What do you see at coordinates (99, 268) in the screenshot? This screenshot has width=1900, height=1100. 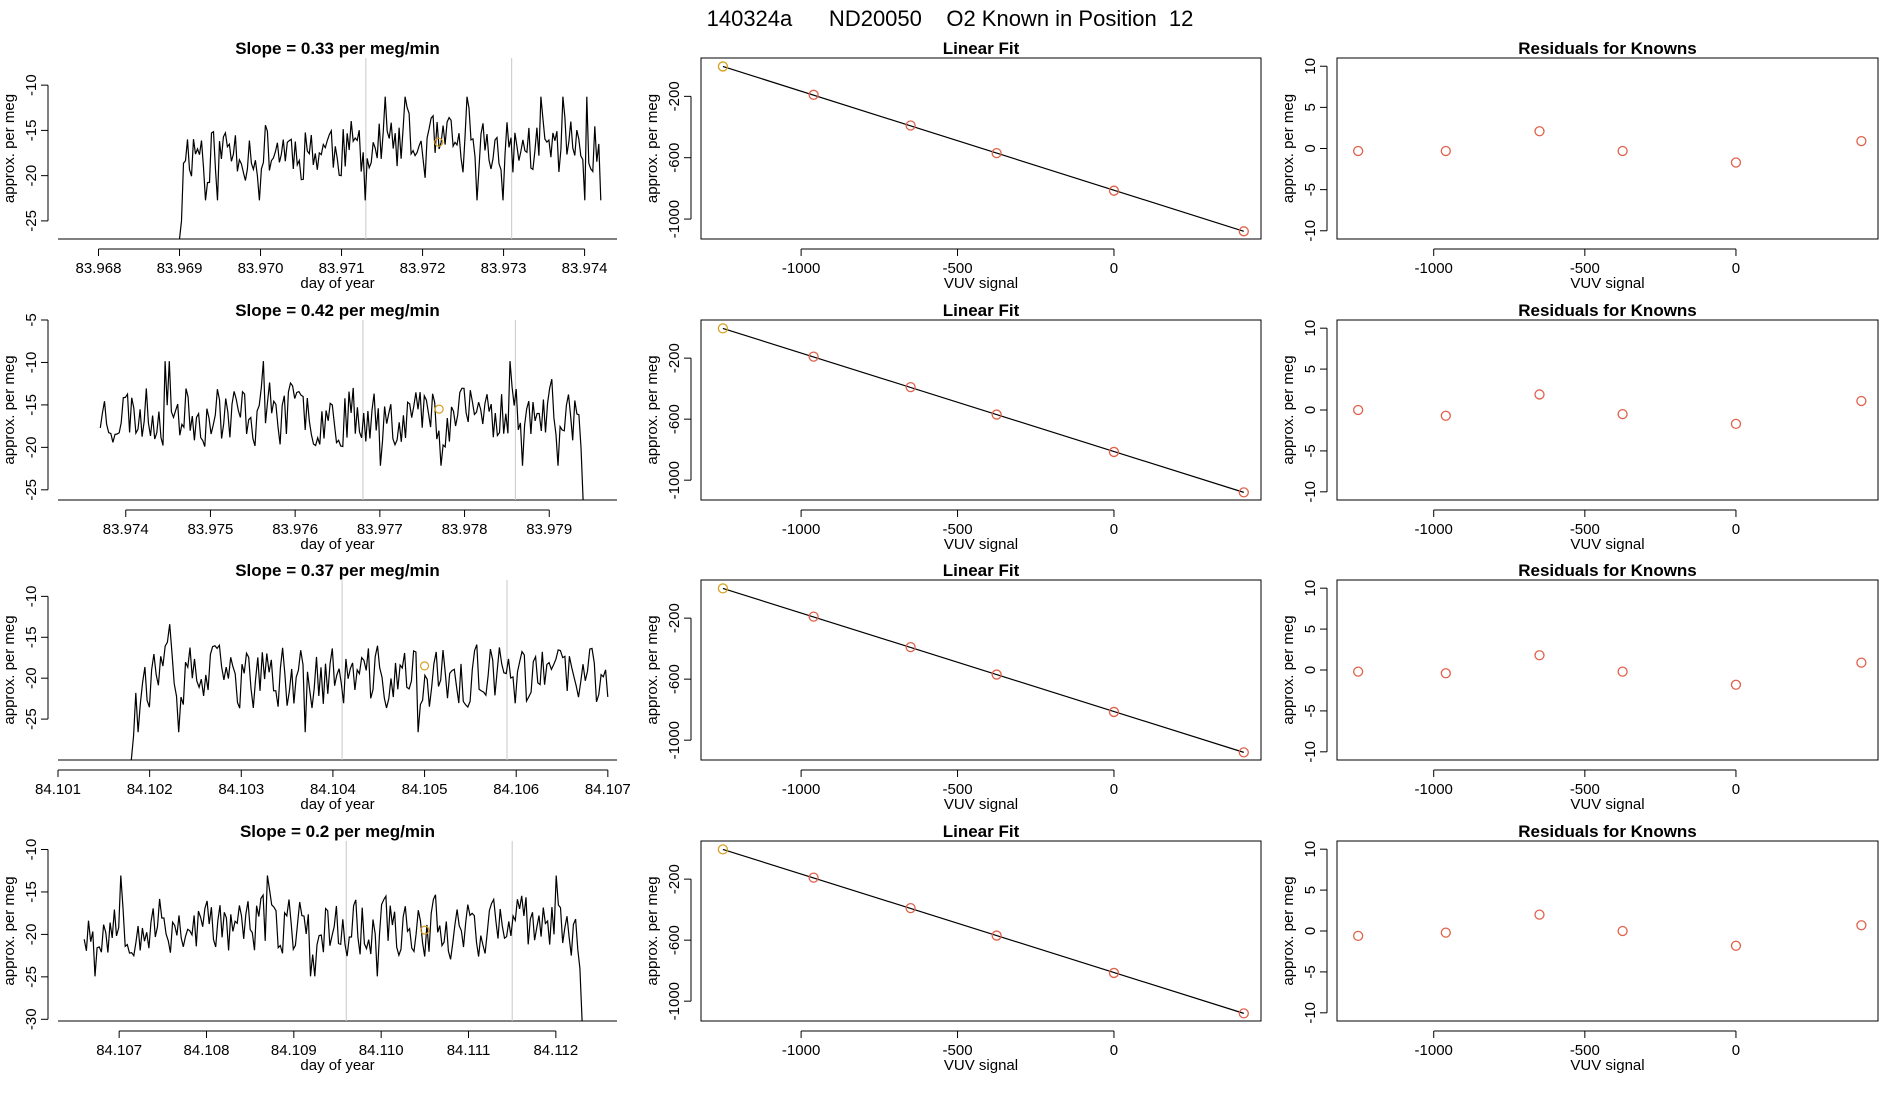 I see `x-tick-label: 83.968` at bounding box center [99, 268].